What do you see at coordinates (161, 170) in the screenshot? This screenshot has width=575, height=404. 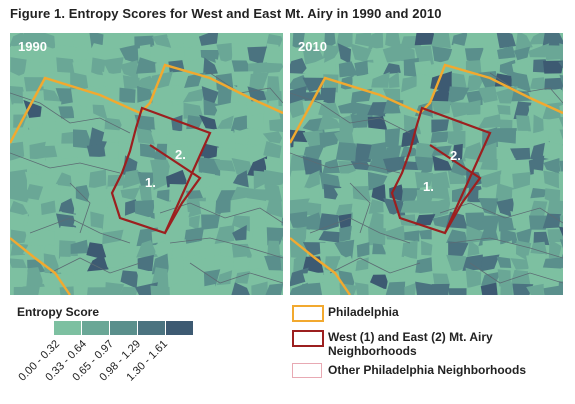 I see `mt-airy-boundary` at bounding box center [161, 170].